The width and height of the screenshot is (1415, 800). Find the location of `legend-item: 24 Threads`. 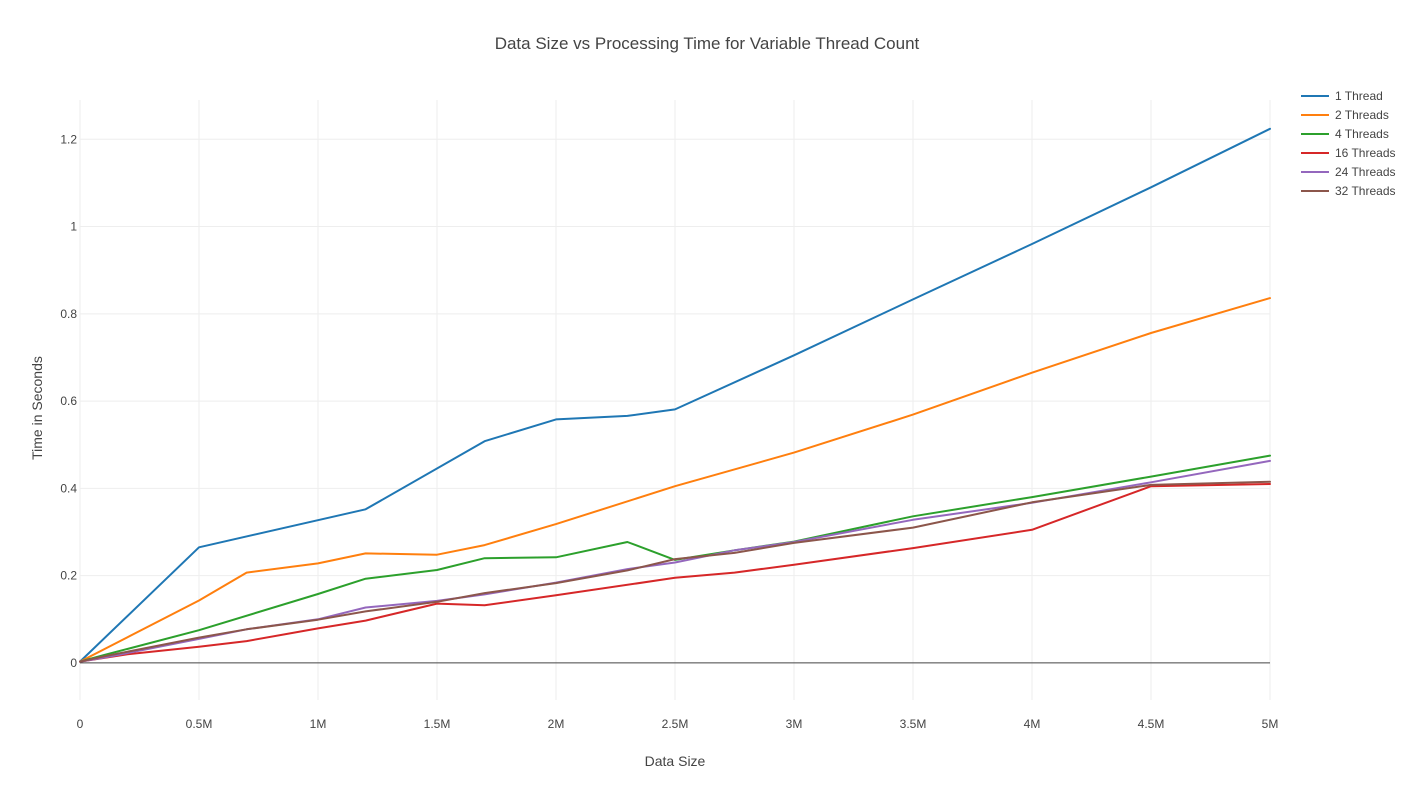

legend-item: 24 Threads is located at coordinates (1348, 172).